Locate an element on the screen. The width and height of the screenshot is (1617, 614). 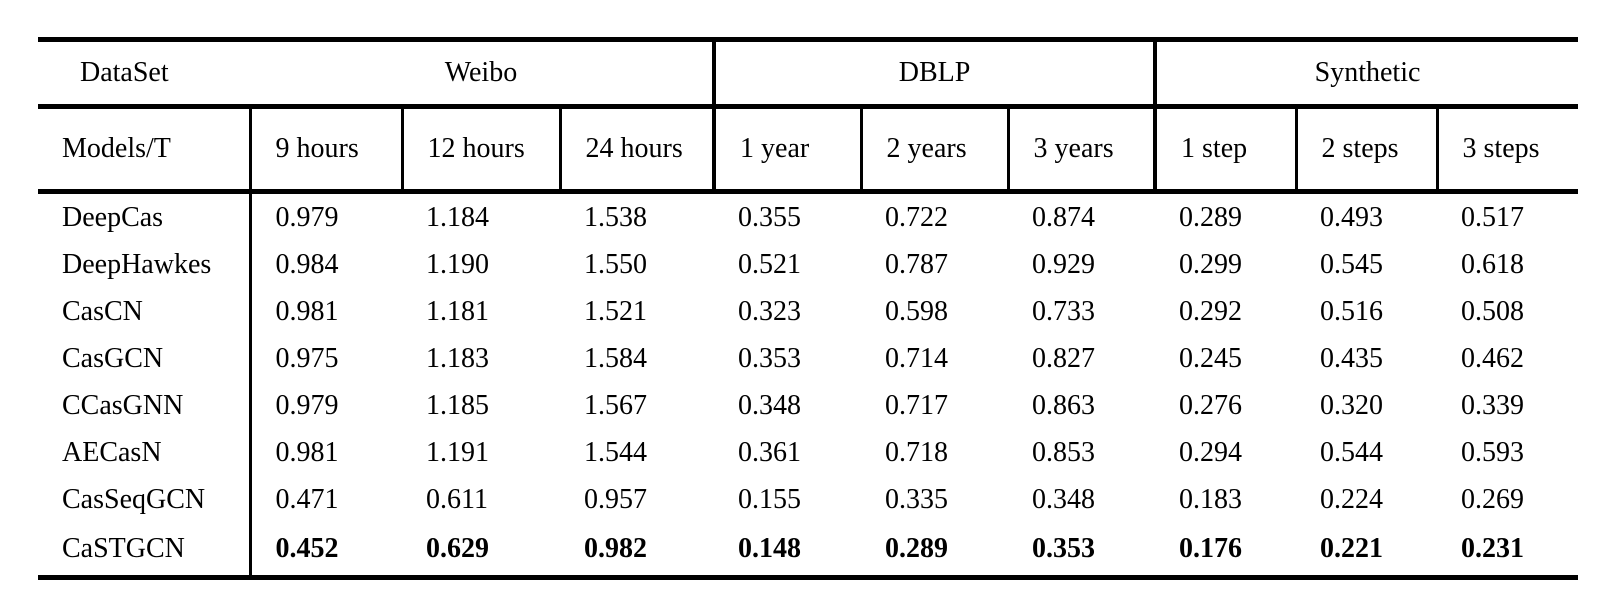
header-col-12-hours: 12 hours is located at coordinates (482, 150).